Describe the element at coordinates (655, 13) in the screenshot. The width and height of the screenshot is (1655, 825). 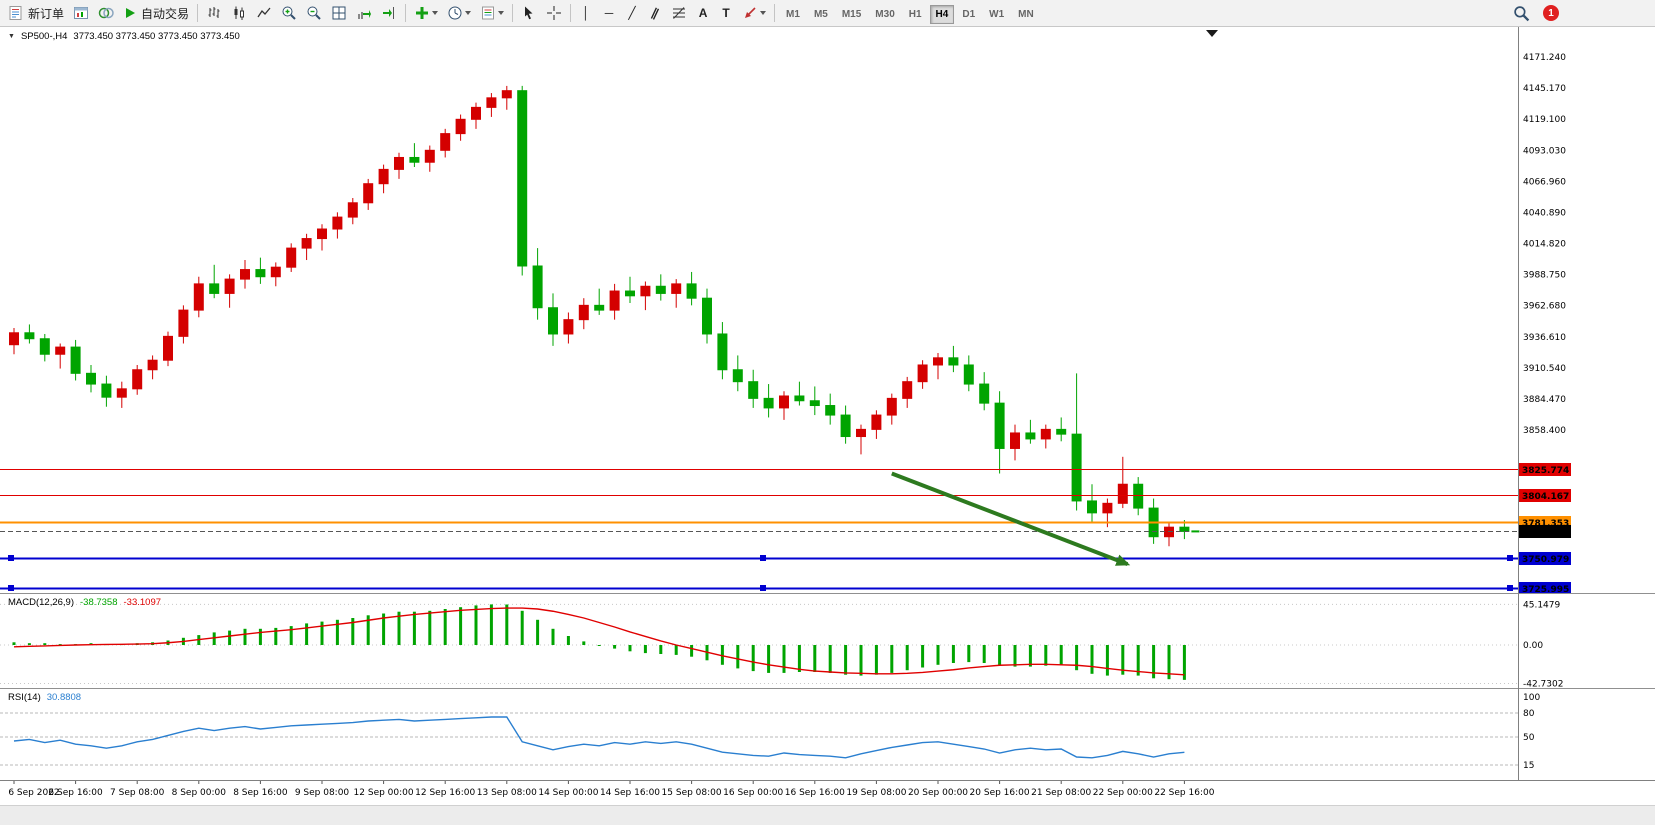
I see `equidistant-channel-button: ∥` at that location.